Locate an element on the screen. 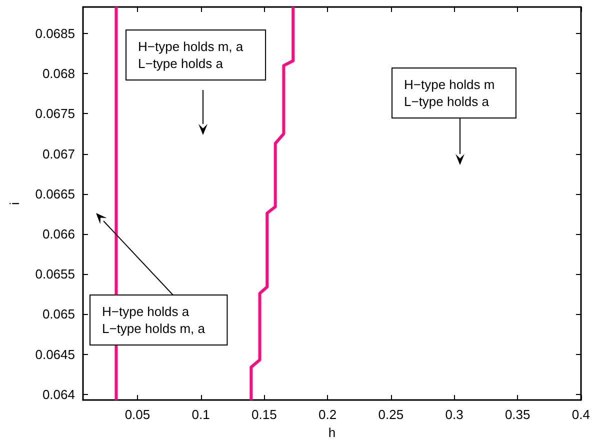  x-tick-label: 0.3 is located at coordinates (454, 414).